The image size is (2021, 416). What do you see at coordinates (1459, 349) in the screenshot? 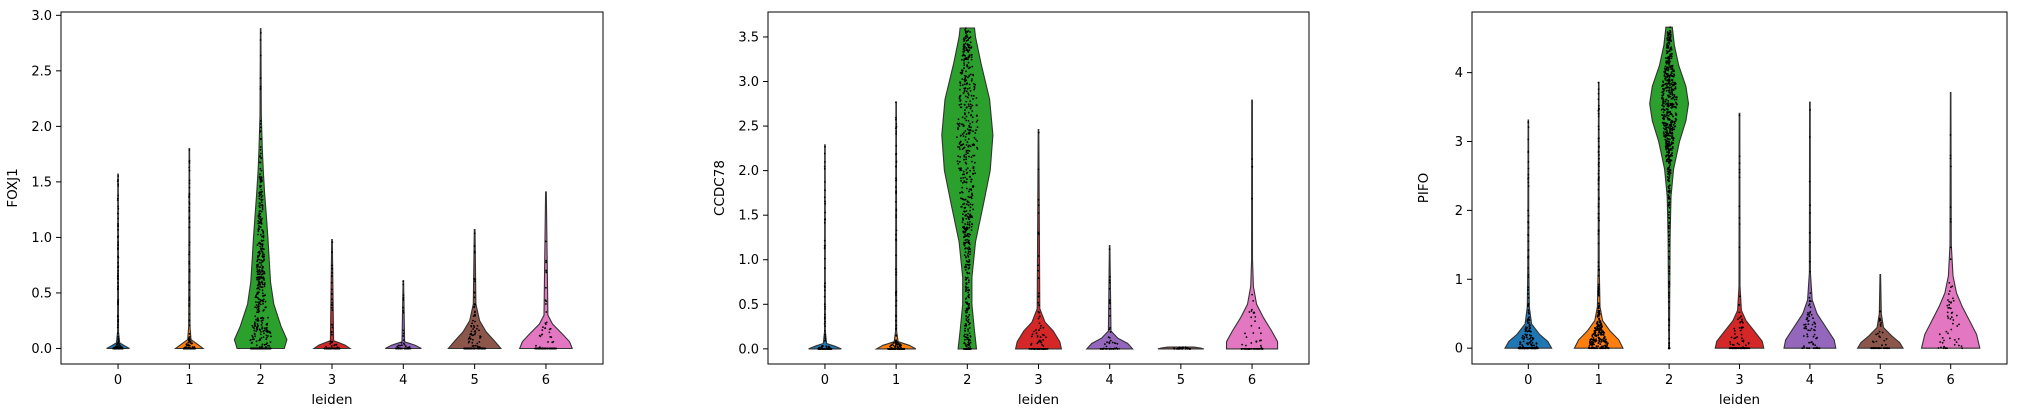
I see `y-tick-label: 0` at bounding box center [1459, 349].